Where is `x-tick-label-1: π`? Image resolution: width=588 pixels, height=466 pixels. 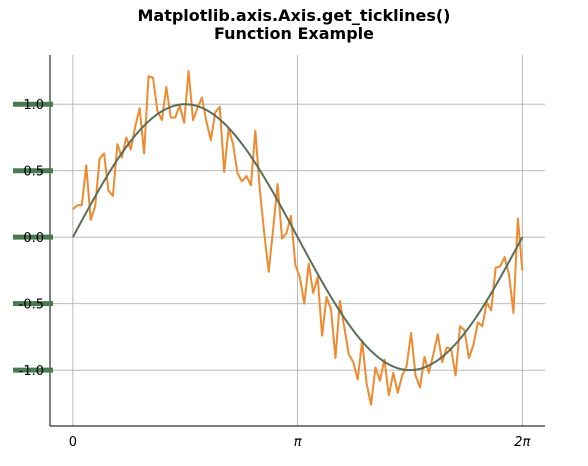 x-tick-label-1: π is located at coordinates (298, 442).